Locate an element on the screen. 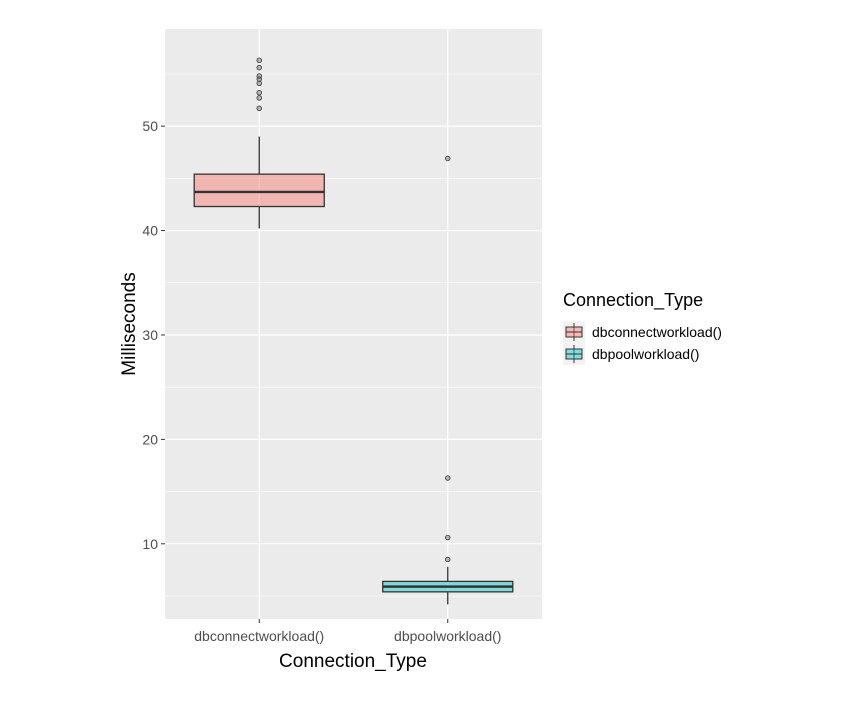 The height and width of the screenshot is (705, 854). legend-keys: dbconnectworkload() dbpoolworkload() is located at coordinates (642, 343).